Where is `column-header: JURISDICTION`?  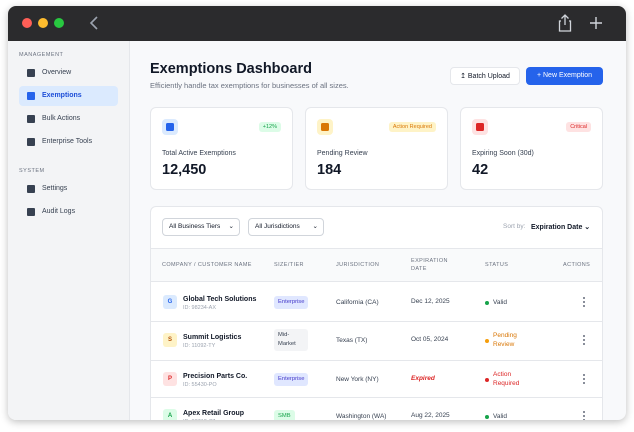 column-header: JURISDICTION is located at coordinates (358, 265).